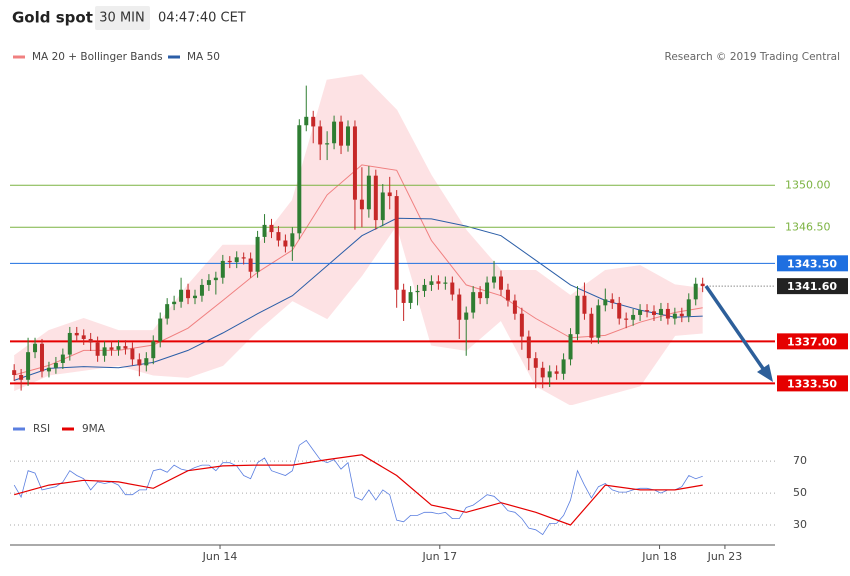 This screenshot has height=576, width=850. What do you see at coordinates (202, 18) in the screenshot?
I see `clock: 04:47:40 CET` at bounding box center [202, 18].